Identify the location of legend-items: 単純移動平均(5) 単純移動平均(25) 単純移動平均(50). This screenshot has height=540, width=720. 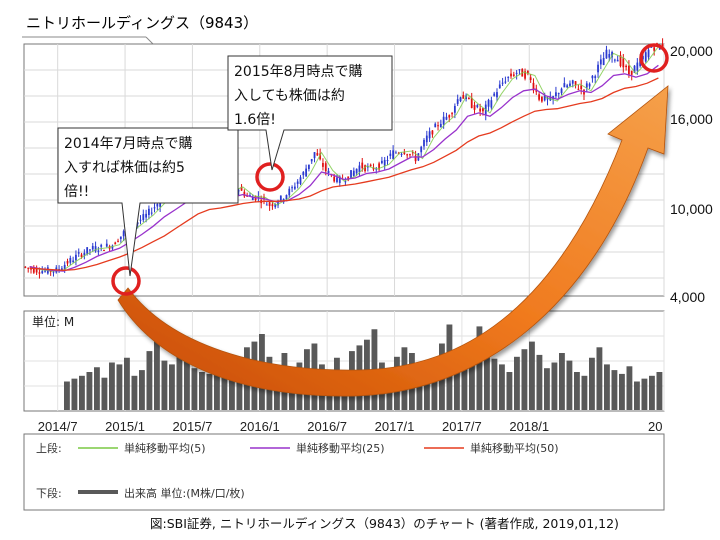
(318, 448).